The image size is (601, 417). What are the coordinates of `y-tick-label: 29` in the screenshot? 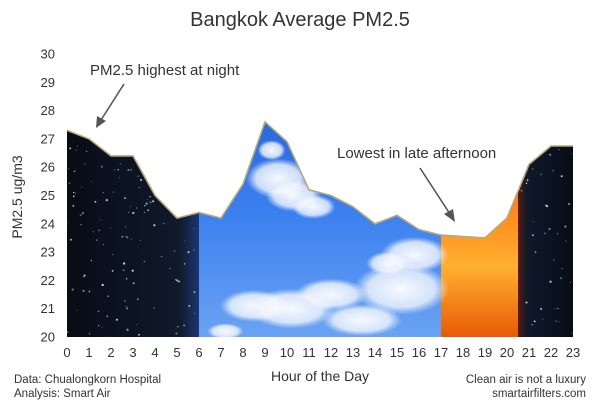 It's located at (48, 82).